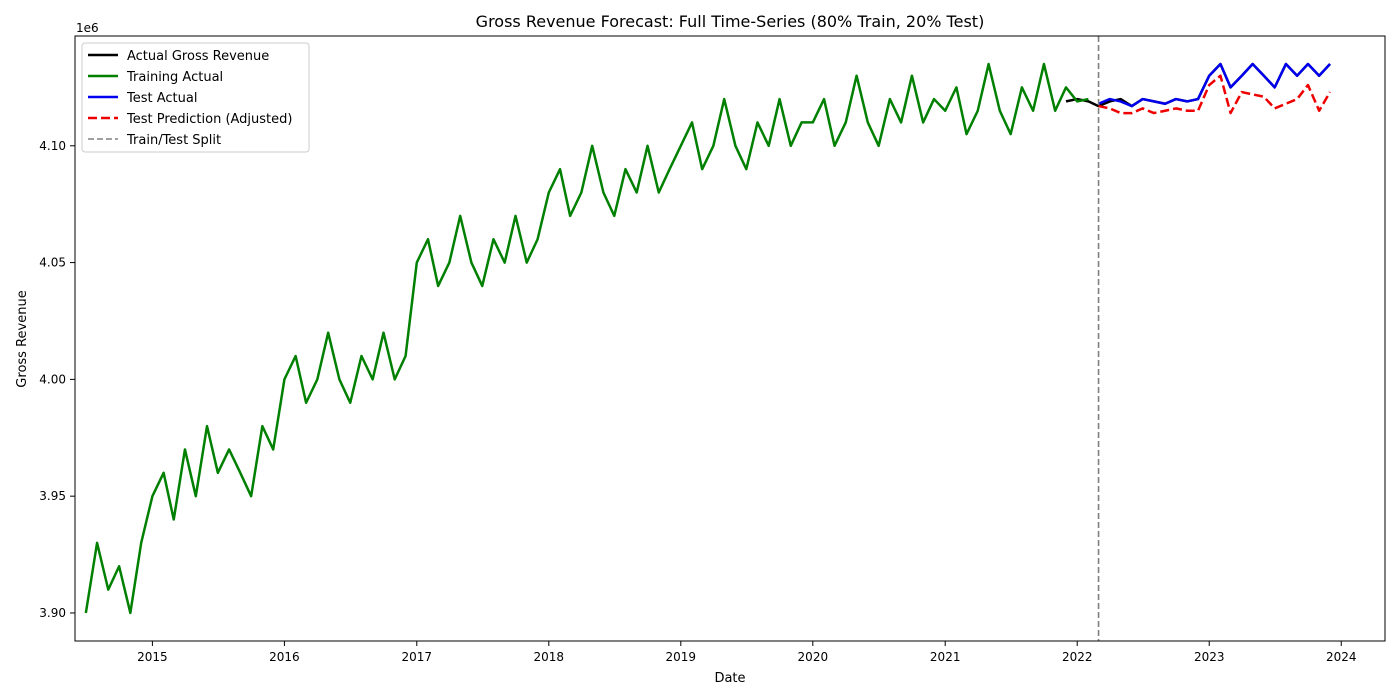 This screenshot has width=1400, height=700. What do you see at coordinates (945, 657) in the screenshot?
I see `x-tick-label: 2021` at bounding box center [945, 657].